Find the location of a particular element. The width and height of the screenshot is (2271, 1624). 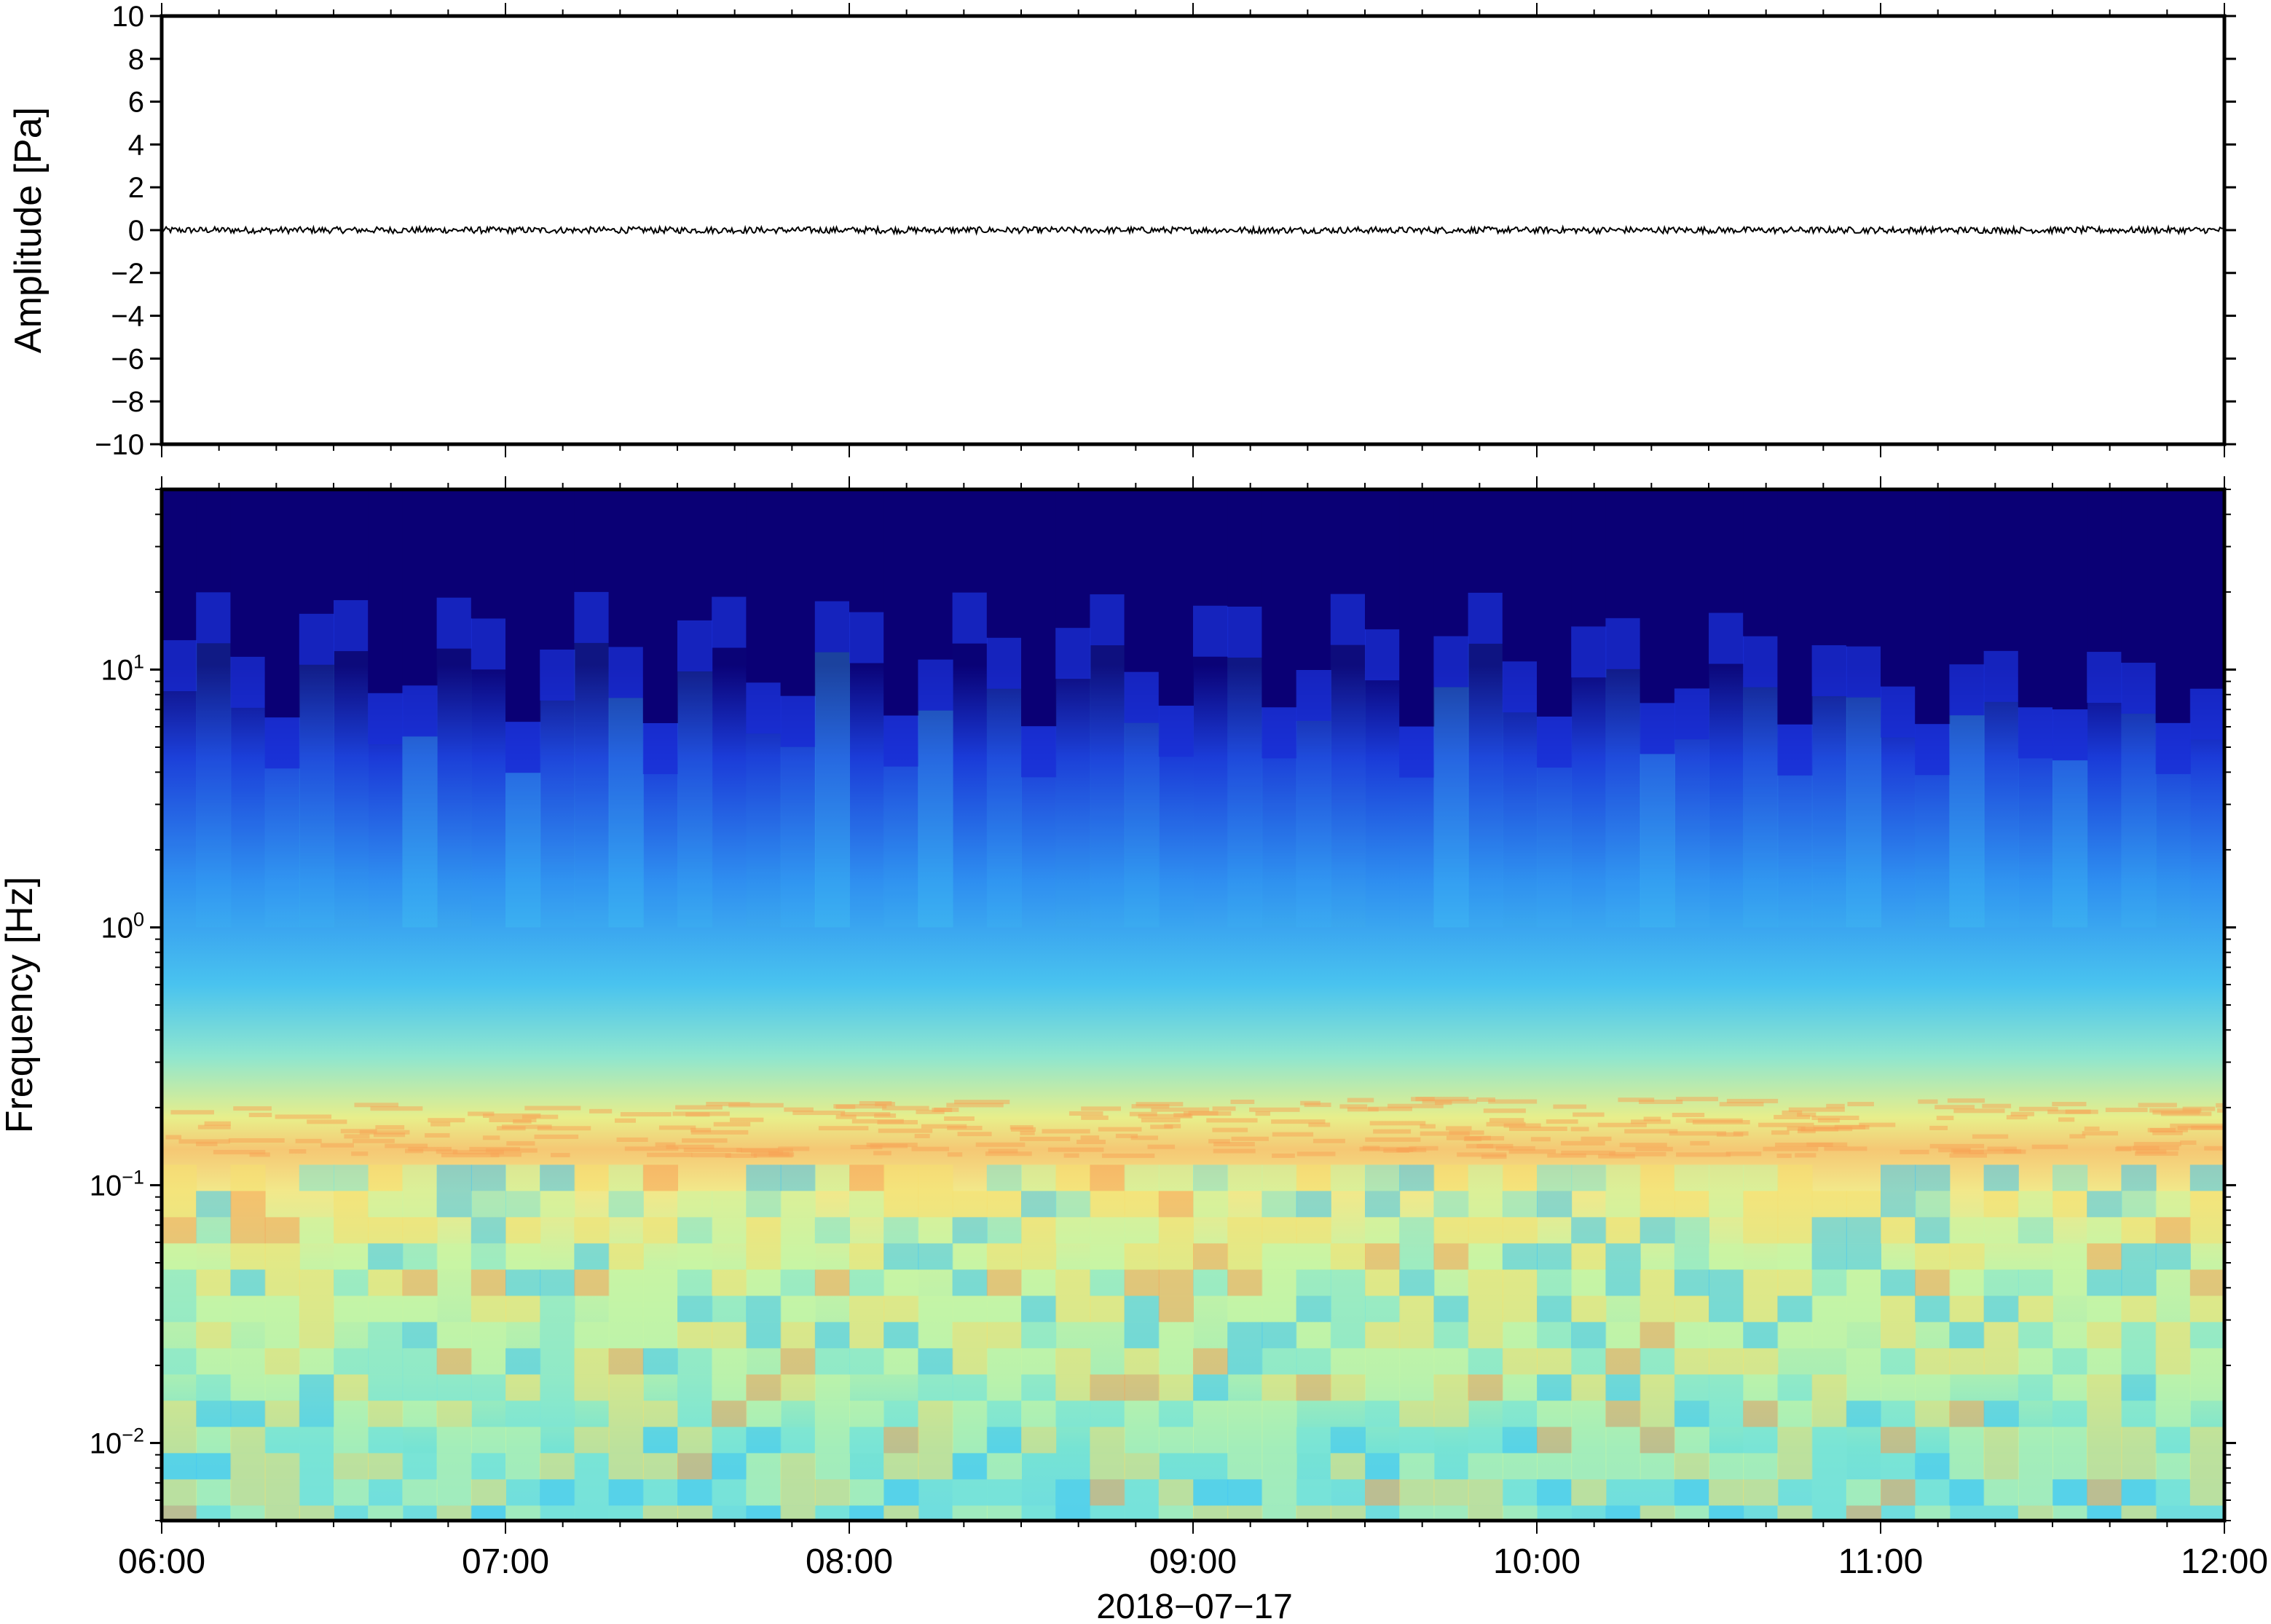

time-tick-label: 08:00 is located at coordinates (849, 1561).